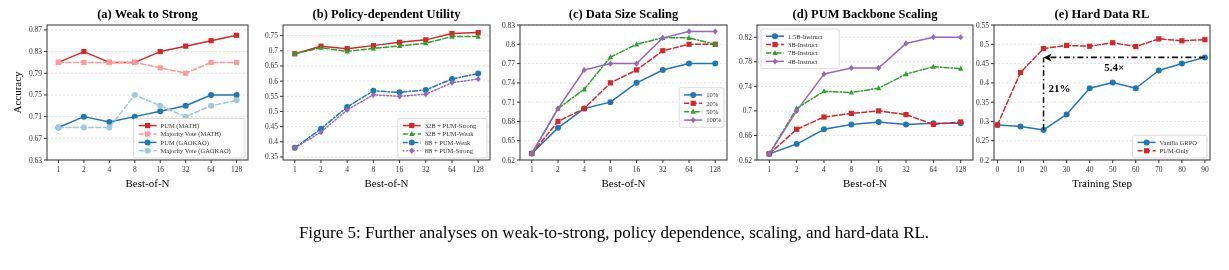 Image resolution: width=1229 pixels, height=270 pixels. I want to click on y-axis-title: Accuracy, so click(17, 92).